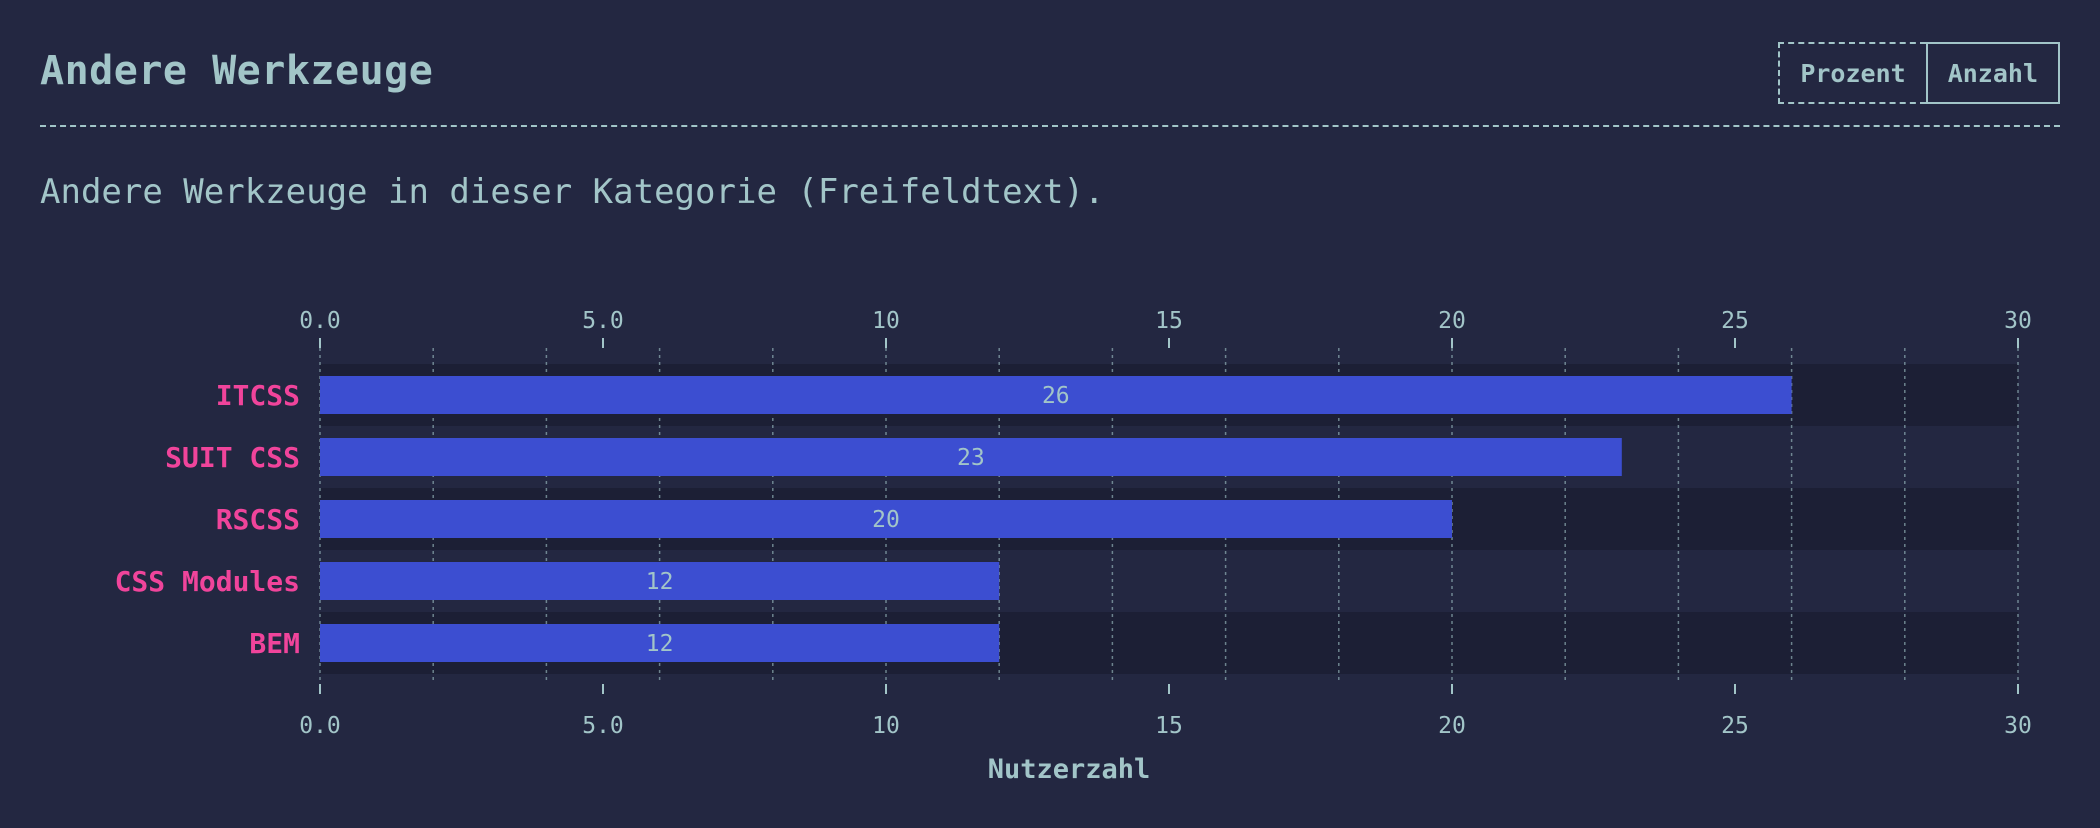 This screenshot has height=828, width=2100. I want to click on x-tick-label-top: 10, so click(886, 321).